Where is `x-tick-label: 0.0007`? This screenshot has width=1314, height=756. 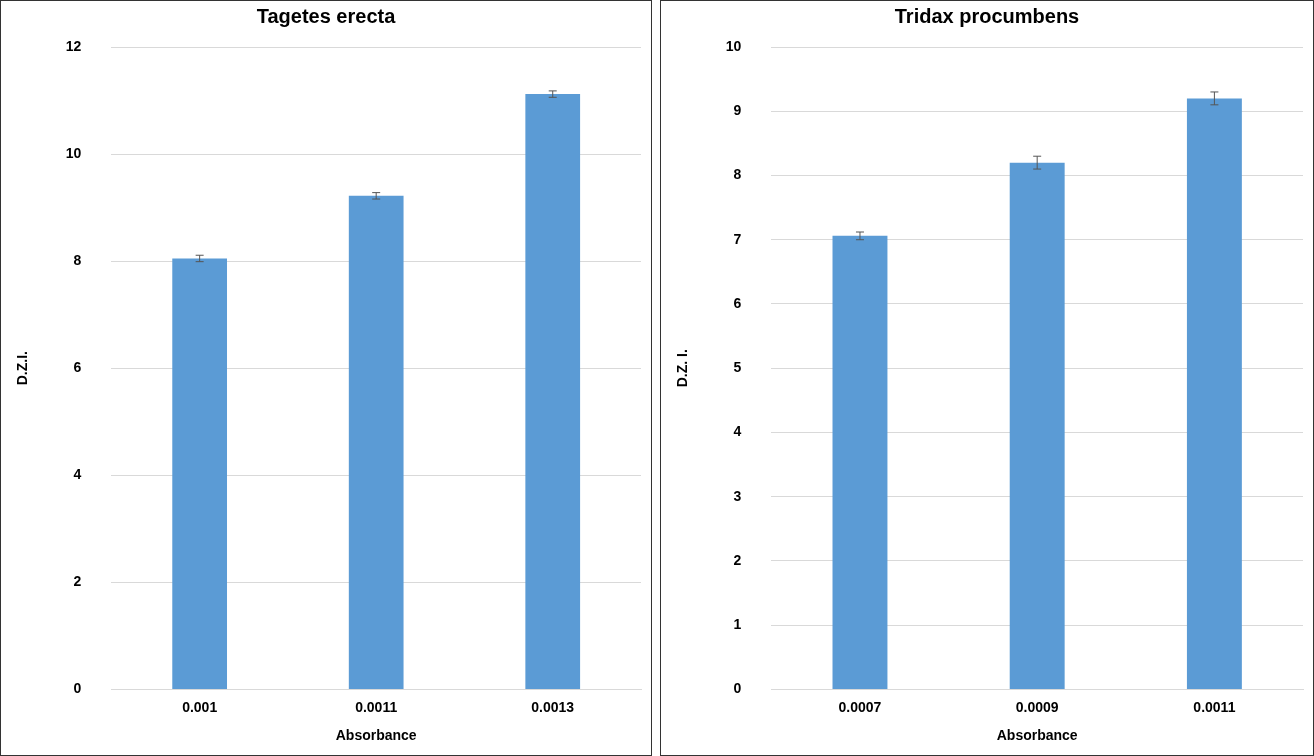 x-tick-label: 0.0007 is located at coordinates (860, 706).